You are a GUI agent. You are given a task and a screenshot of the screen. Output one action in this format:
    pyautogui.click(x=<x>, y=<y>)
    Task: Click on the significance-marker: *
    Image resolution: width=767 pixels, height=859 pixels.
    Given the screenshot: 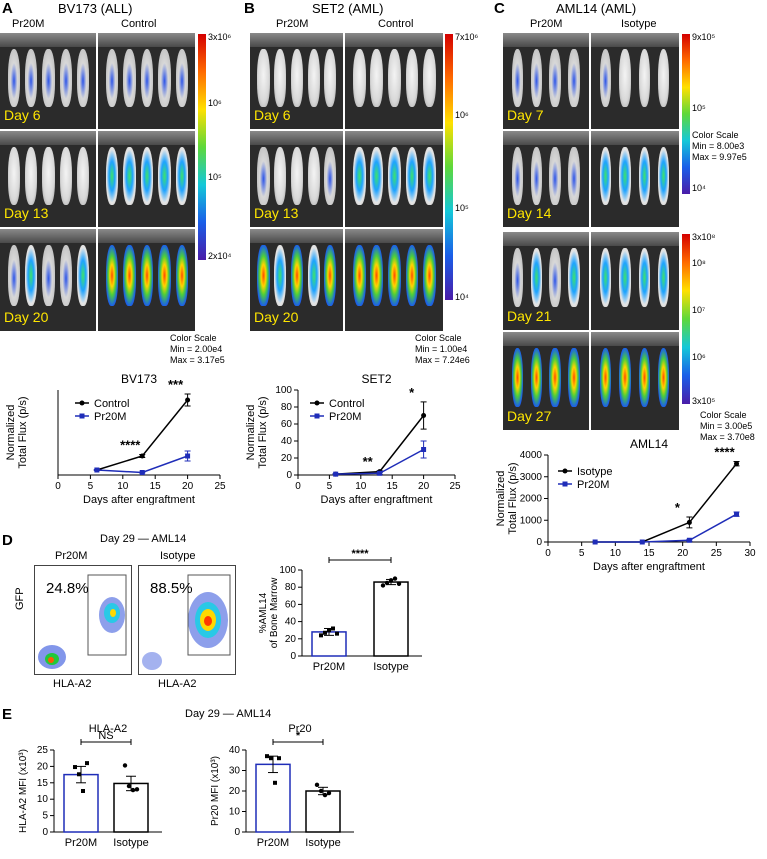 What is the action you would take?
    pyautogui.click(x=678, y=507)
    